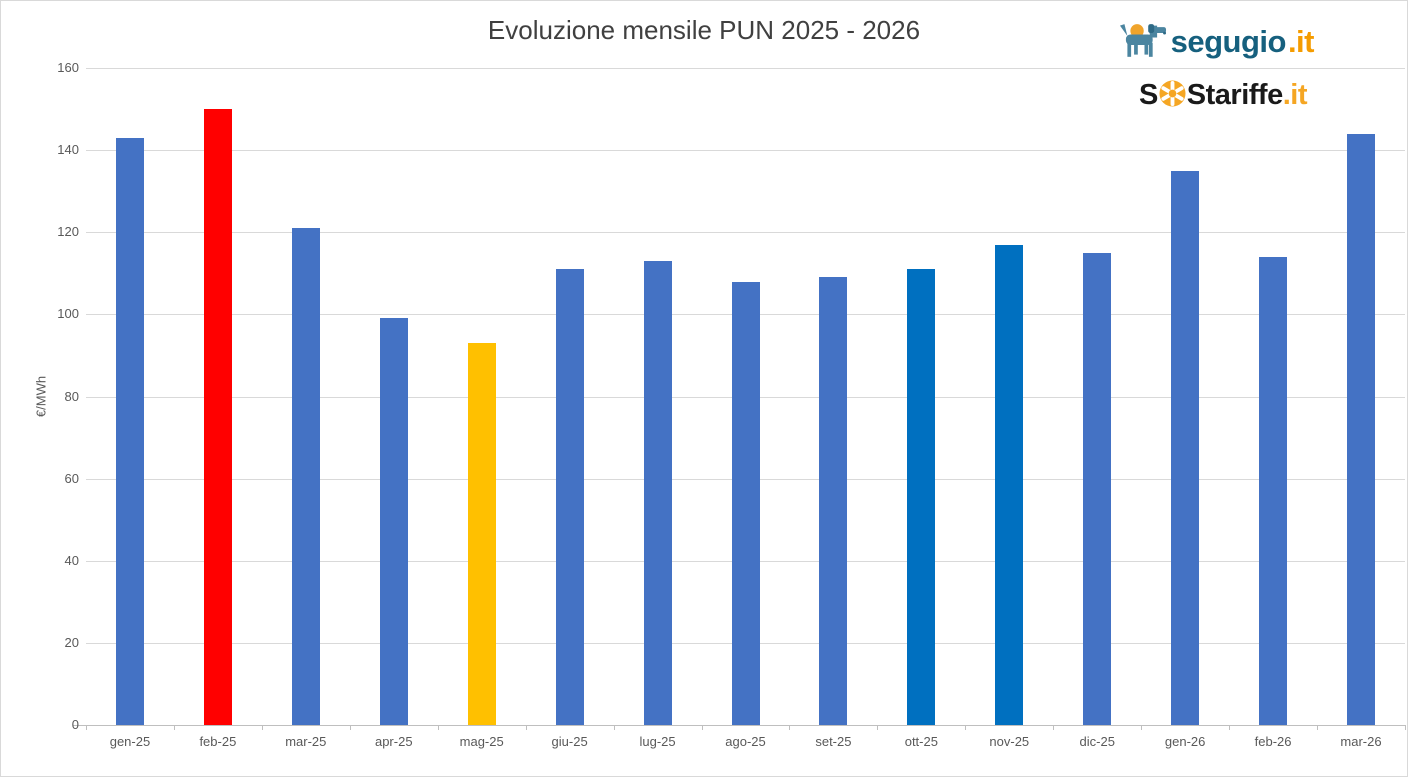  I want to click on x-tick-label: ott-25, so click(921, 741).